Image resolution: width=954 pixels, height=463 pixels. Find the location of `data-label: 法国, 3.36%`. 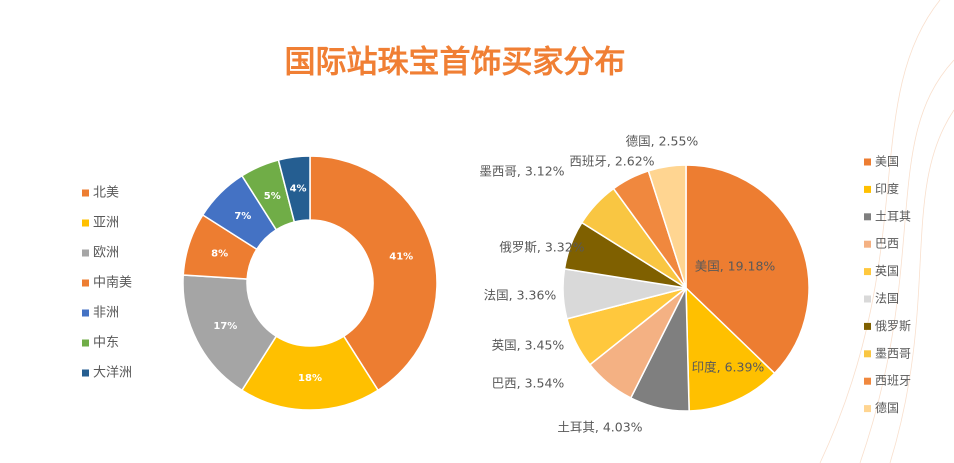

data-label: 法国, 3.36% is located at coordinates (520, 295).